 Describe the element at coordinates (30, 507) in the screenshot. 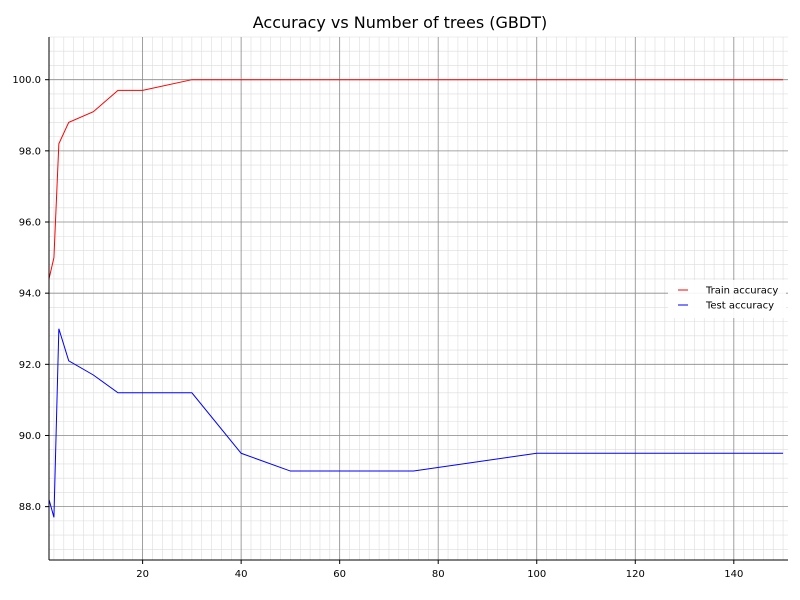

I see `y-tick-label: 88.0` at that location.